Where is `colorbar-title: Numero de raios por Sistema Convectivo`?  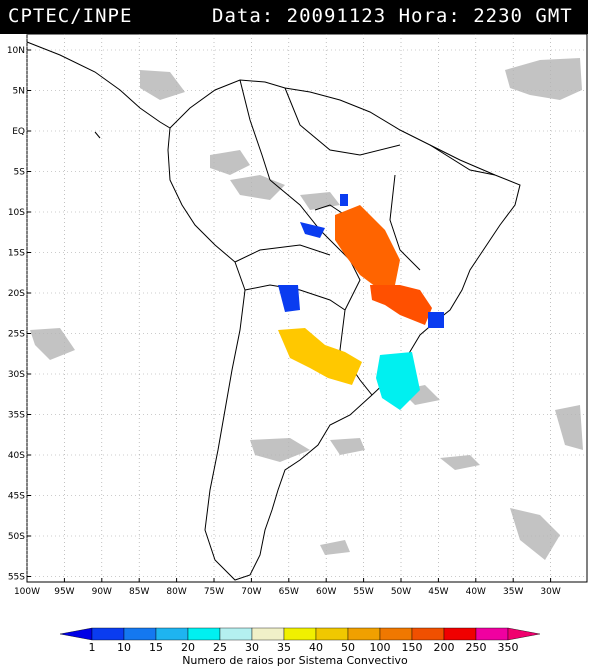
colorbar-title: Numero de raios por Sistema Convectivo is located at coordinates (295, 660).